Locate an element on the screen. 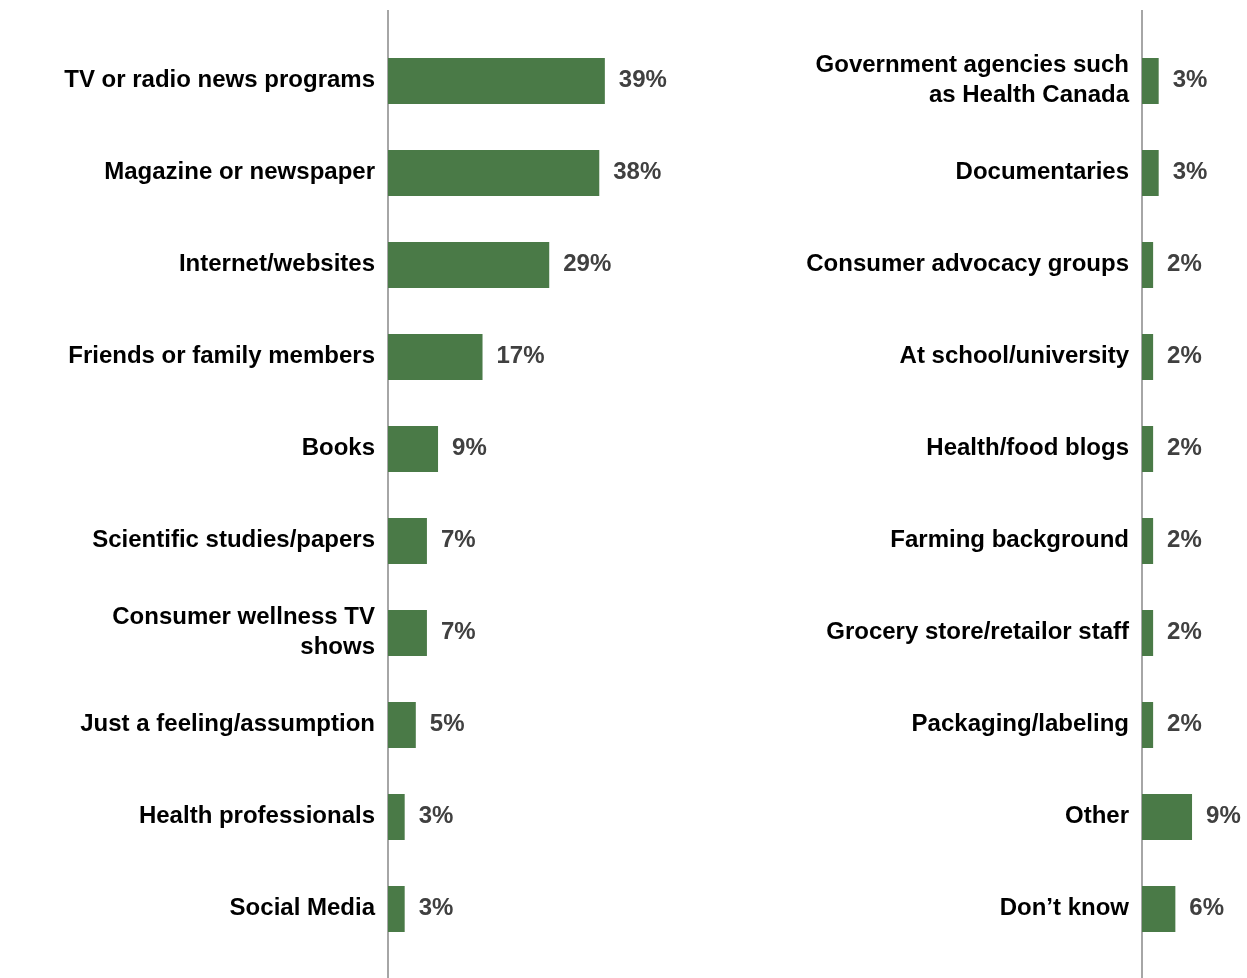 The image size is (1247, 978). data-label: 5% is located at coordinates (447, 723).